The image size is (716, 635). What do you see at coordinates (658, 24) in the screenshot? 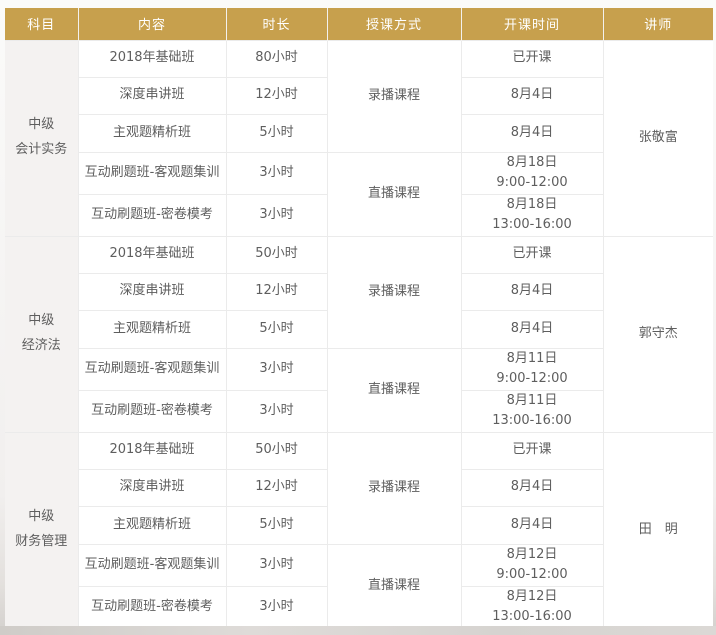
I see `column-header-teacher: 讲师` at bounding box center [658, 24].